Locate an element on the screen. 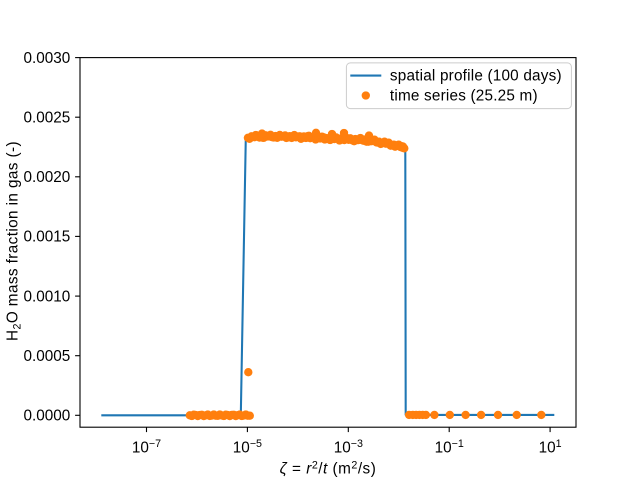 The image size is (640, 480). svg-text: H2O mass fraction in gas (-) is located at coordinates (13, 241).